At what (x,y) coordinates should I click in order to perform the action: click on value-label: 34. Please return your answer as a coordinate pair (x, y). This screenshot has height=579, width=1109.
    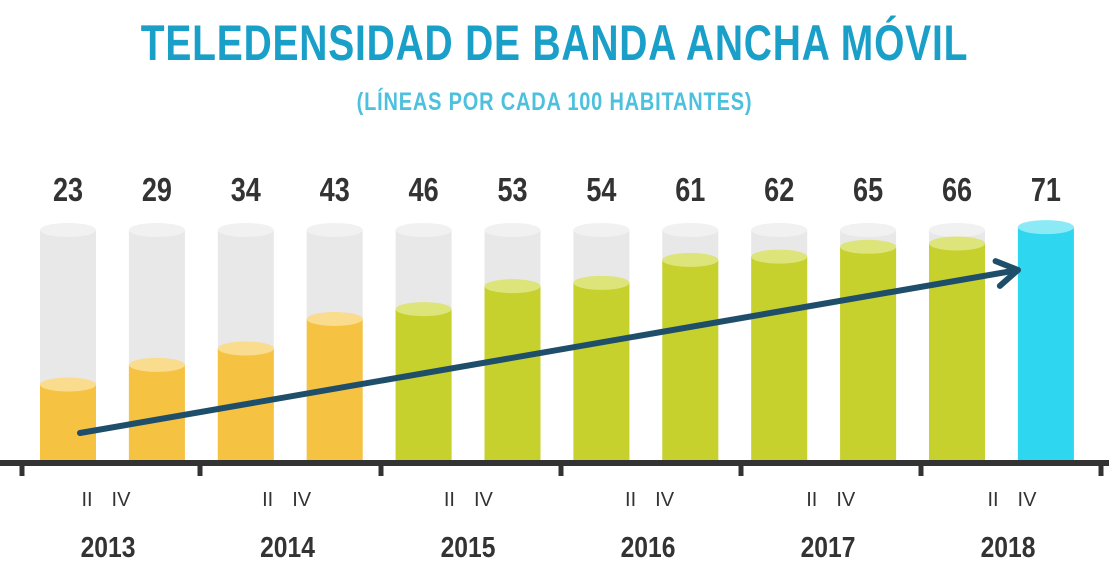
    Looking at the image, I should click on (246, 191).